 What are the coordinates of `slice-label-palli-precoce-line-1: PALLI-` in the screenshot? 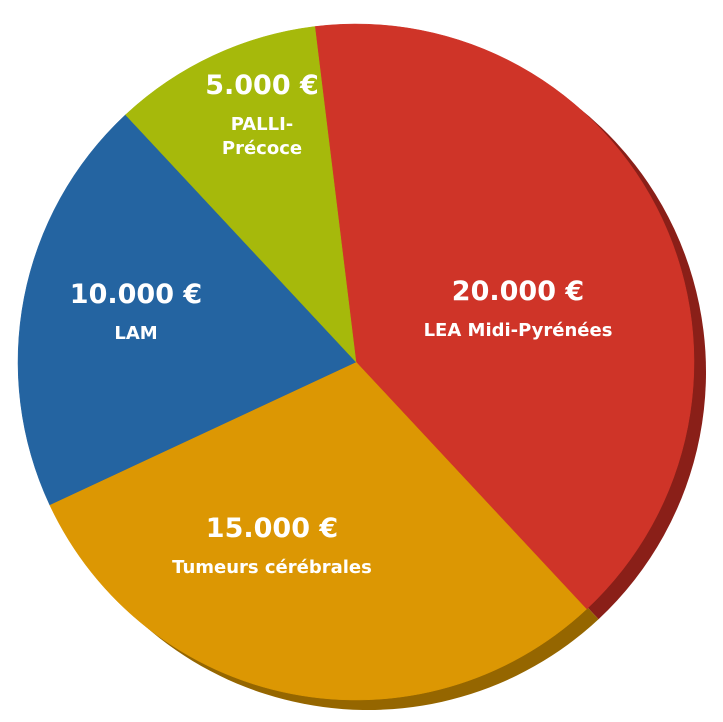 It's located at (262, 124).